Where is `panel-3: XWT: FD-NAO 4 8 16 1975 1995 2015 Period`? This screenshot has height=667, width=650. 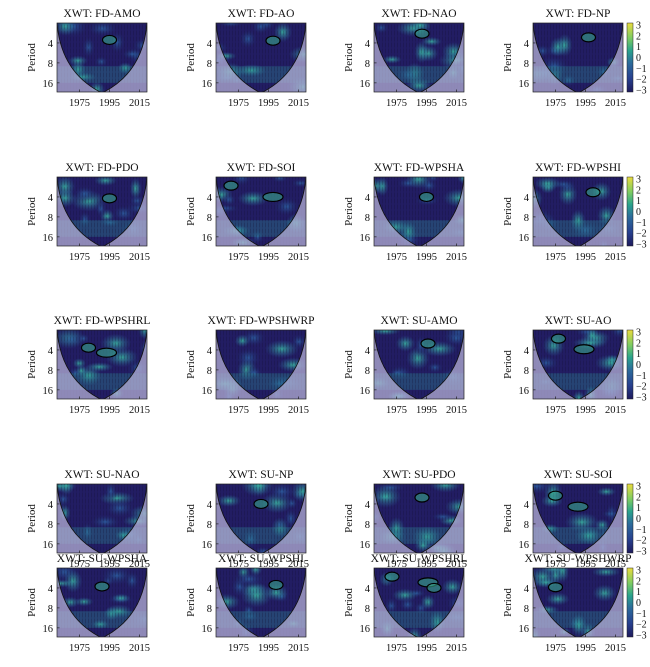
panel-3: XWT: FD-NAO 4 8 16 1975 1995 2015 Period is located at coordinates (405, 58).